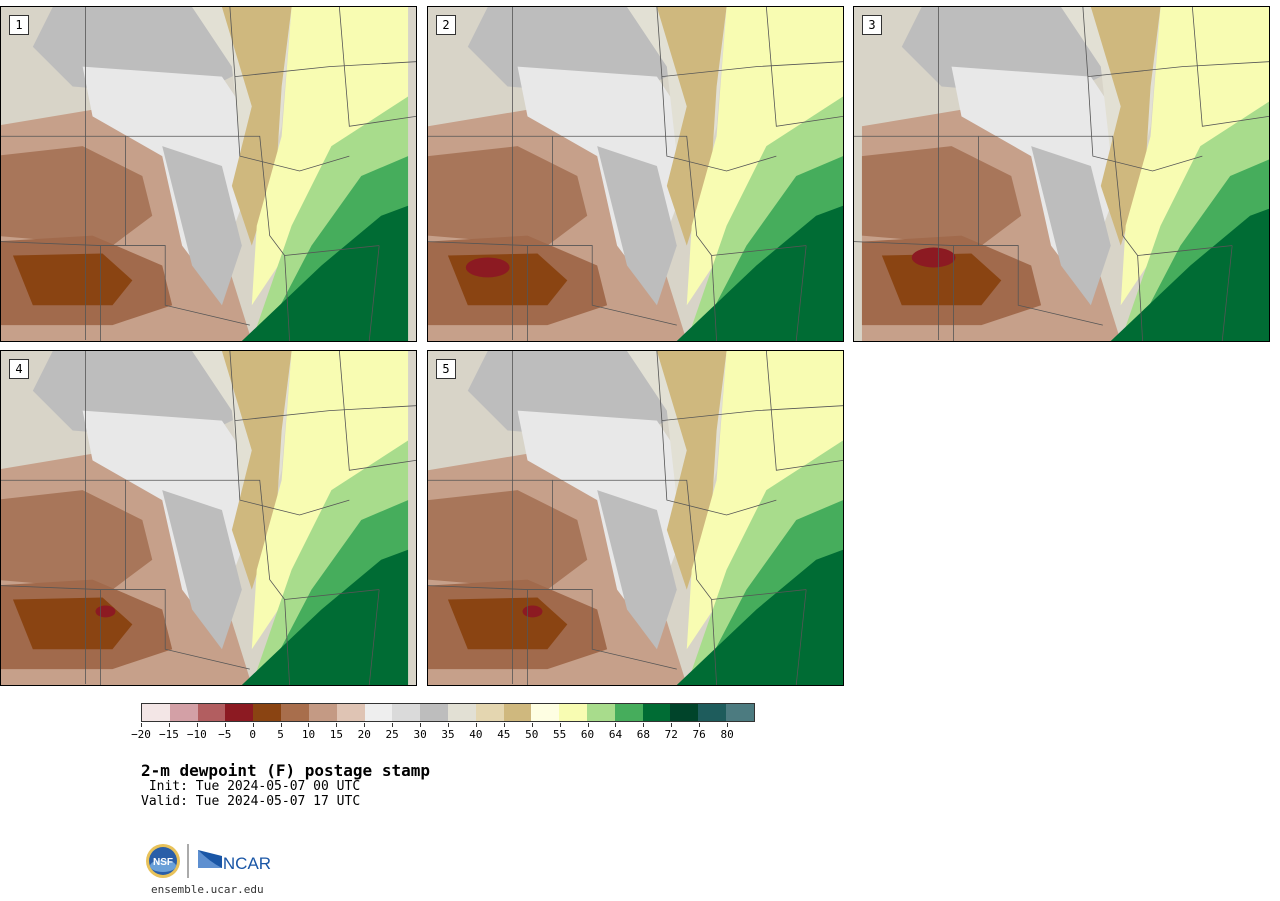 This screenshot has width=1280, height=901. I want to click on website-url: ensemble.ucar.edu, so click(207, 889).